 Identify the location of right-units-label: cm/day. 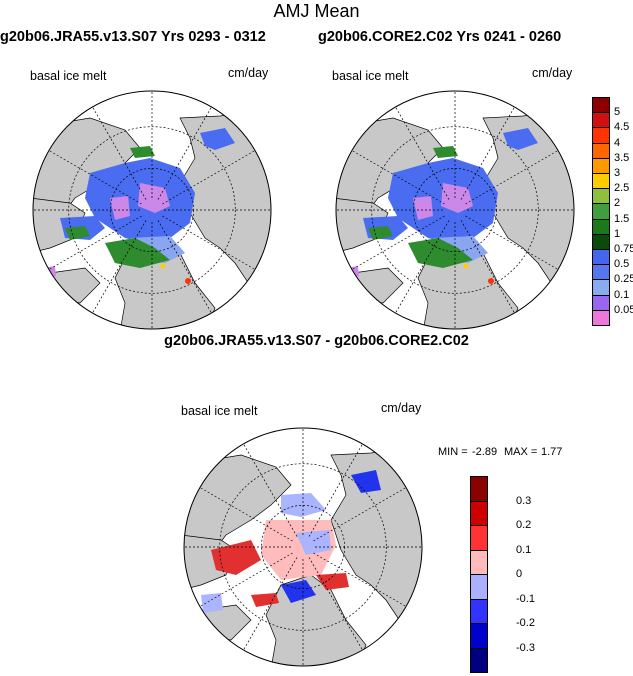
(552, 73).